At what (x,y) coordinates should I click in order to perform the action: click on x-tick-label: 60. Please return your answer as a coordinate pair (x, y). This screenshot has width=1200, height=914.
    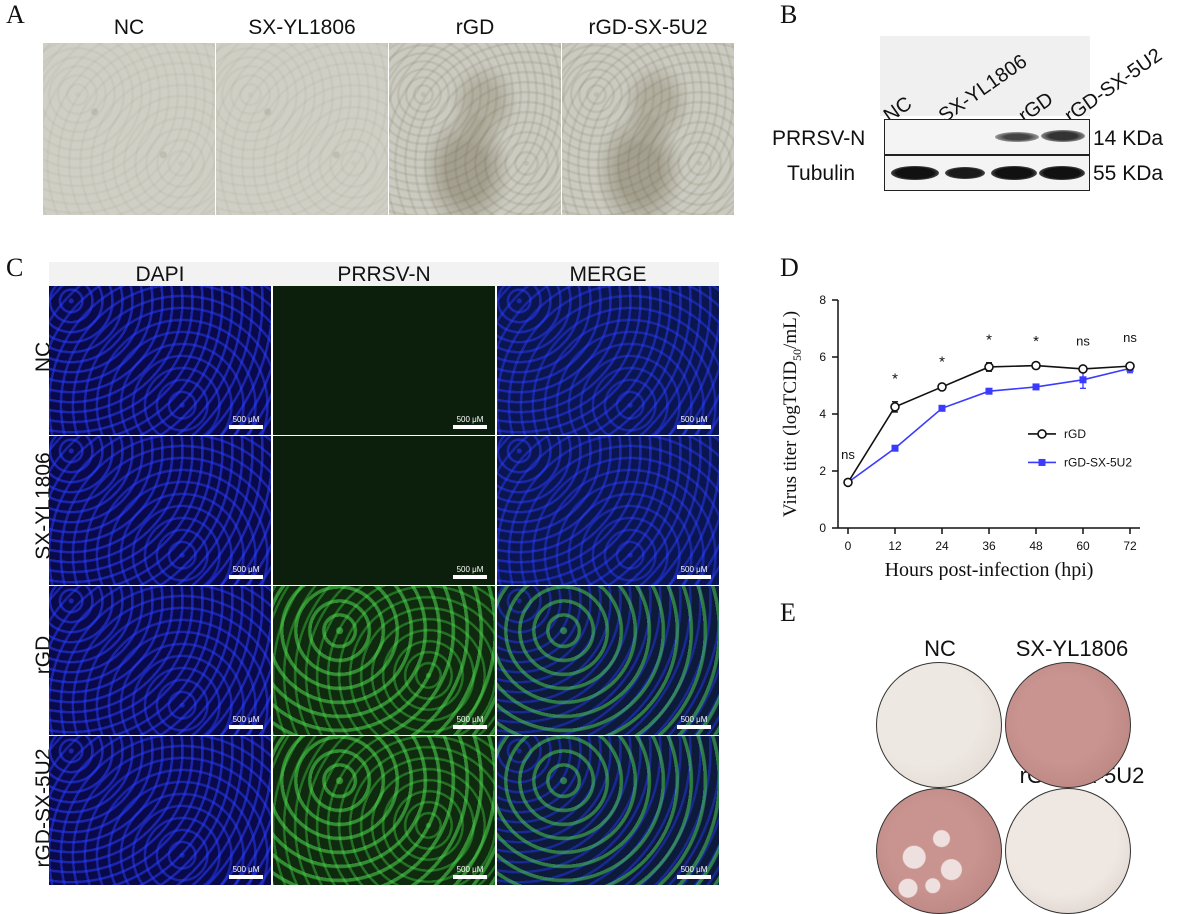
    Looking at the image, I should click on (1083, 546).